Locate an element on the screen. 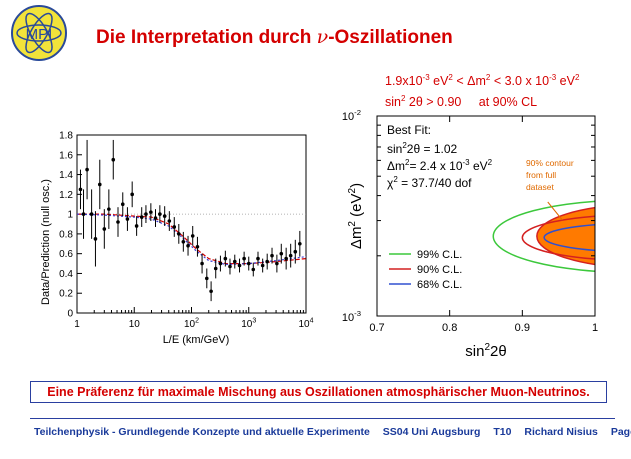 This screenshot has height=459, width=631. contour-area is located at coordinates (543, 236).